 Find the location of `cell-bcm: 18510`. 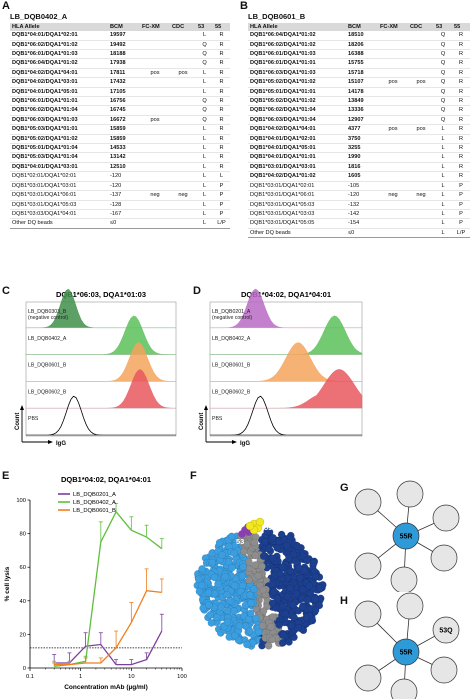

cell-bcm: 18510 is located at coordinates (362, 36).